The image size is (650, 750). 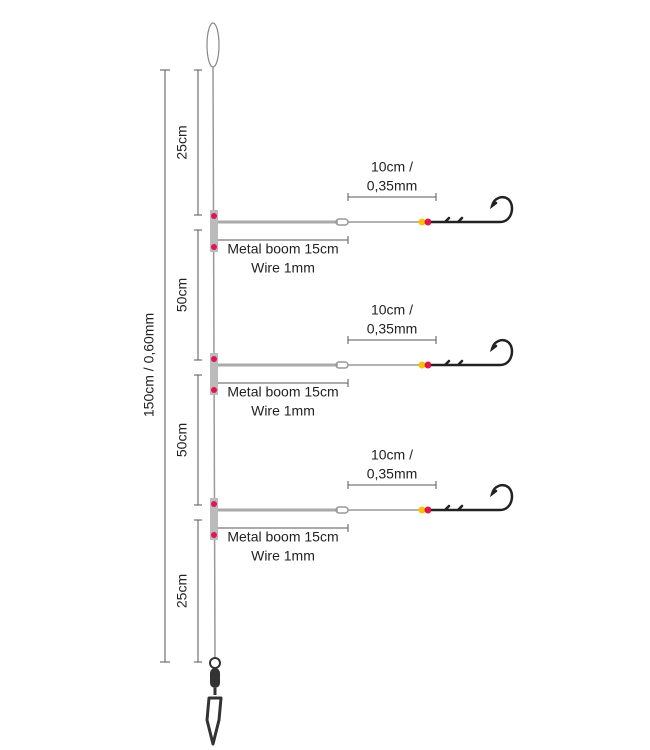 I want to click on loop, so click(x=213, y=45).